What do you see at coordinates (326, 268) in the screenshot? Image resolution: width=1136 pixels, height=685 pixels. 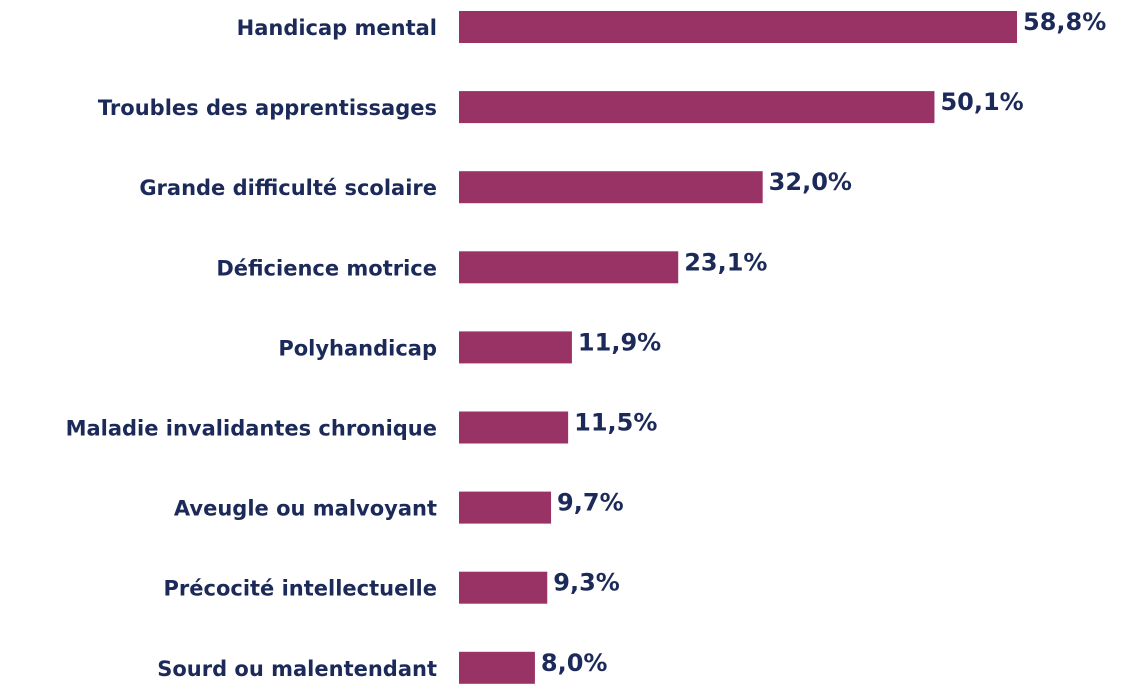 I see `category-label: Déficience motrice` at bounding box center [326, 268].